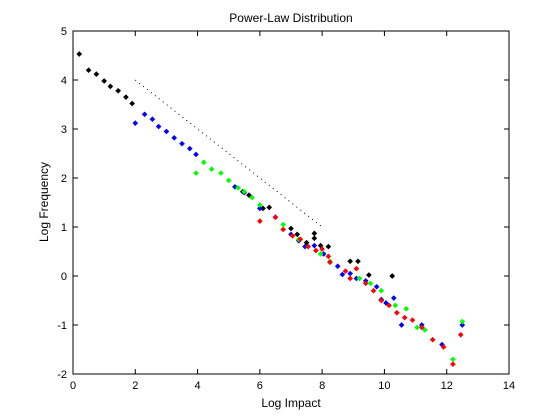 This screenshot has width=560, height=420. What do you see at coordinates (260, 386) in the screenshot?
I see `x-tick-label: 6` at bounding box center [260, 386].